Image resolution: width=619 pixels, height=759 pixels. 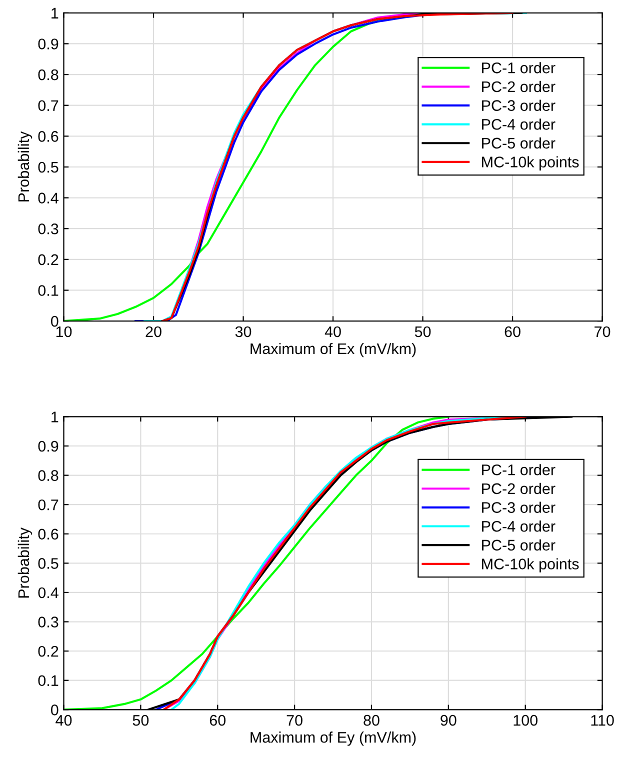 What do you see at coordinates (448, 720) in the screenshot?
I see `x-tick-label: 90` at bounding box center [448, 720].